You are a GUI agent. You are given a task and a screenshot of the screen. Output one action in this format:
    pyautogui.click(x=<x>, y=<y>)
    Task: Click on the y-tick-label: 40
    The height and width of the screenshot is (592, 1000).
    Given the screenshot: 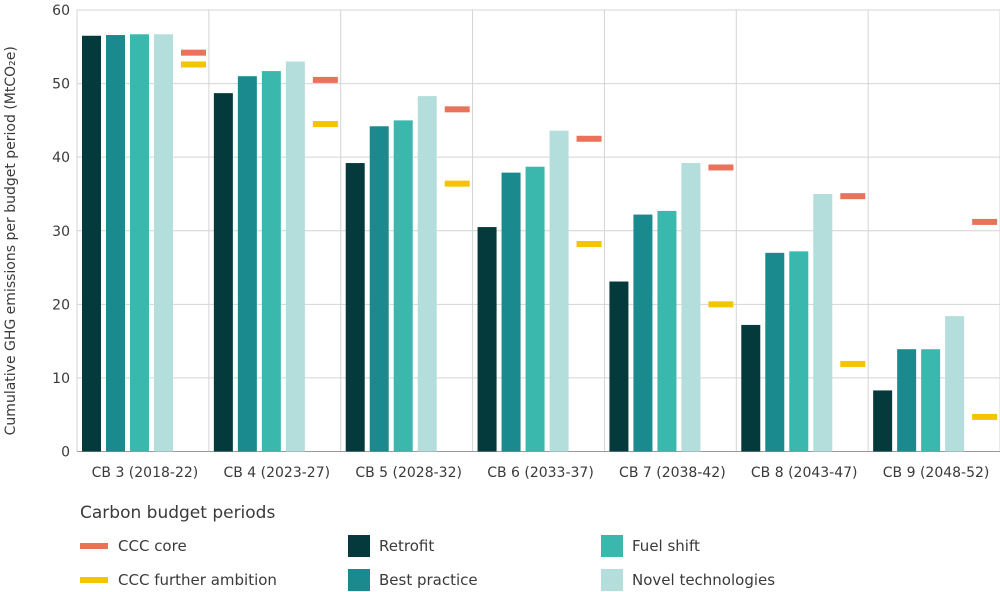 What is the action you would take?
    pyautogui.click(x=61, y=158)
    